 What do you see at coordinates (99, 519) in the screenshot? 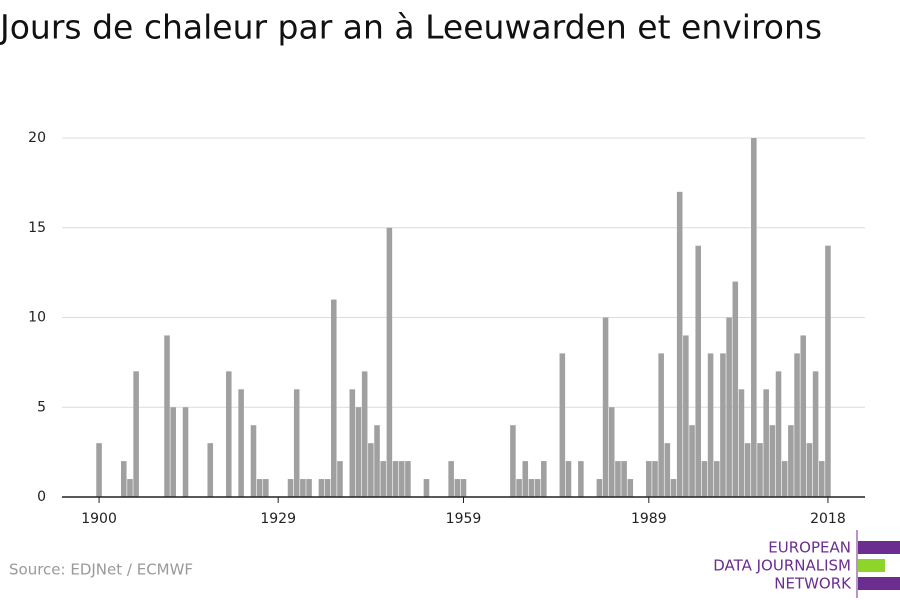
I see `x-tick-label: 1900` at bounding box center [99, 519].